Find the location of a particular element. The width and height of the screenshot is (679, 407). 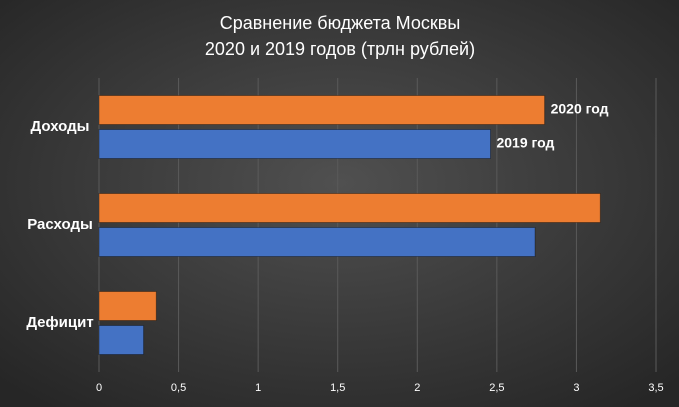

x-tick-label: 2,5 is located at coordinates (496, 388).